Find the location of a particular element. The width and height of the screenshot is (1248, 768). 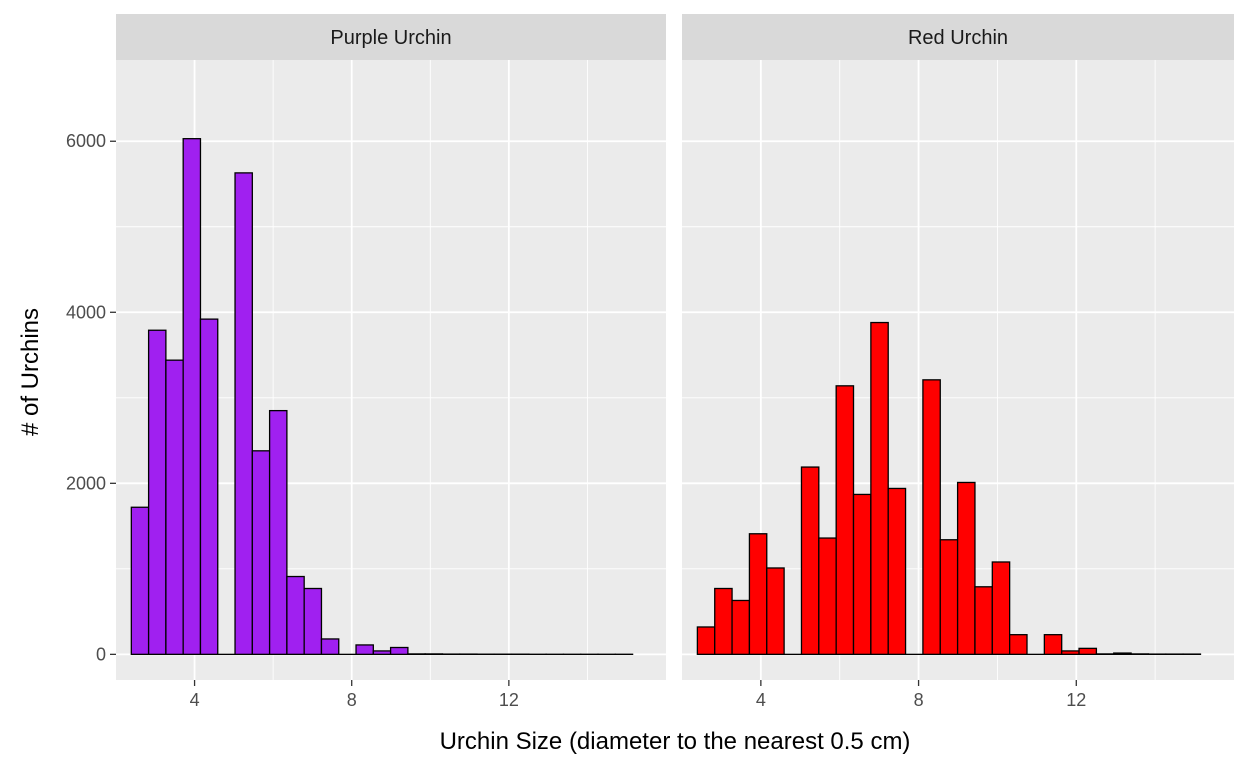

y-tick-label: 0 is located at coordinates (101, 654).